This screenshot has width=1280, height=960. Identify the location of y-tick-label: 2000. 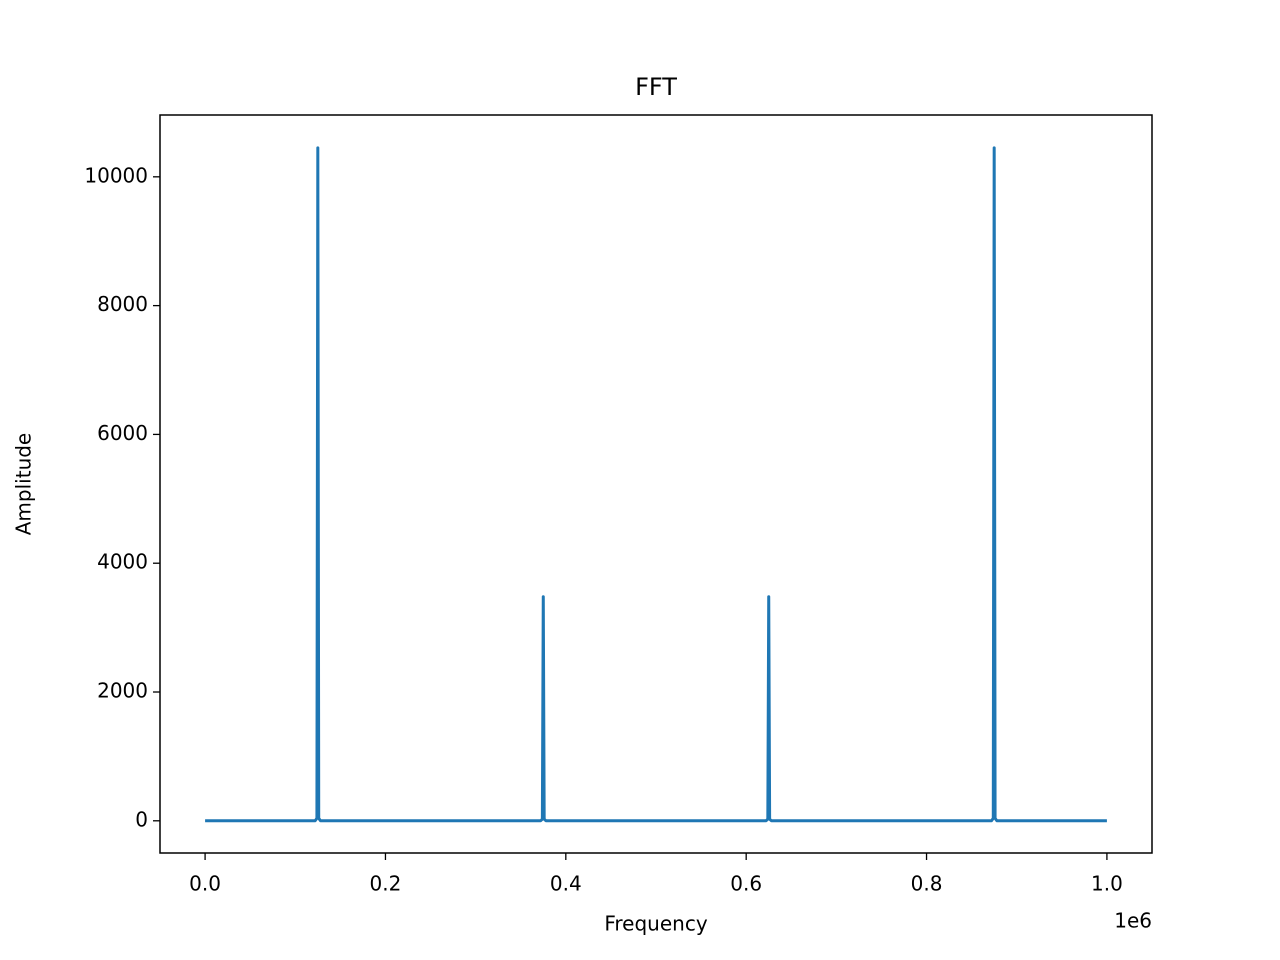
(122, 691).